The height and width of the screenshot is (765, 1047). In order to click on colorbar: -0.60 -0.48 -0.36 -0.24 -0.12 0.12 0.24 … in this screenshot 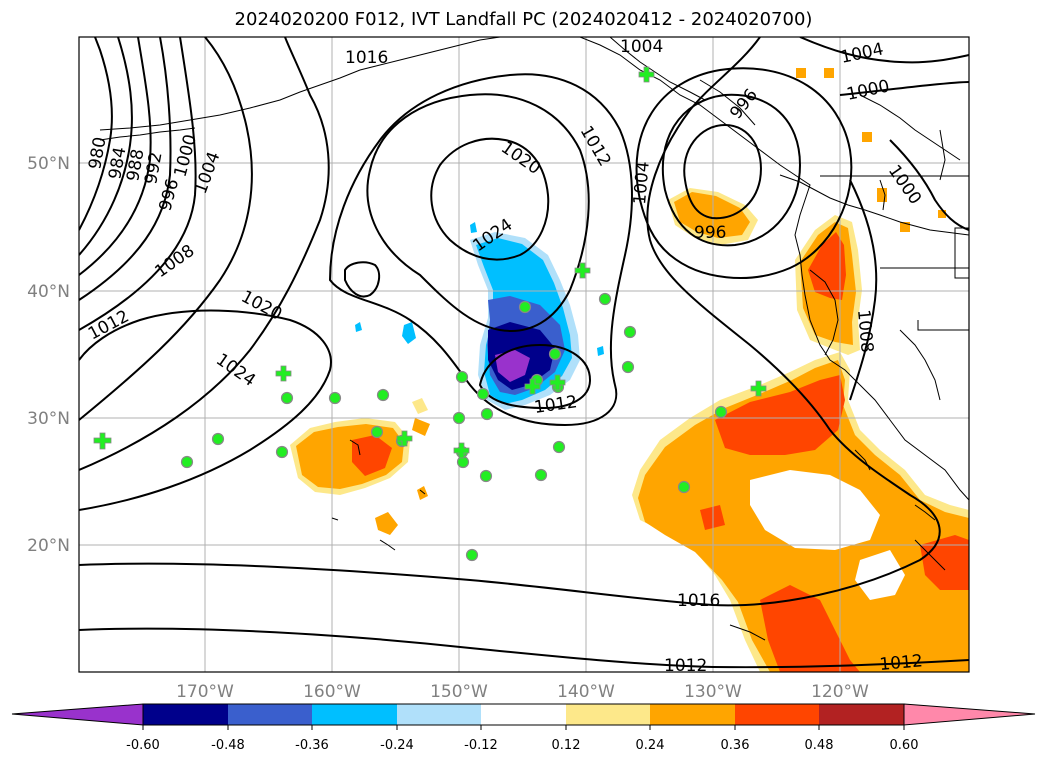, I will do `click(523, 728)`.